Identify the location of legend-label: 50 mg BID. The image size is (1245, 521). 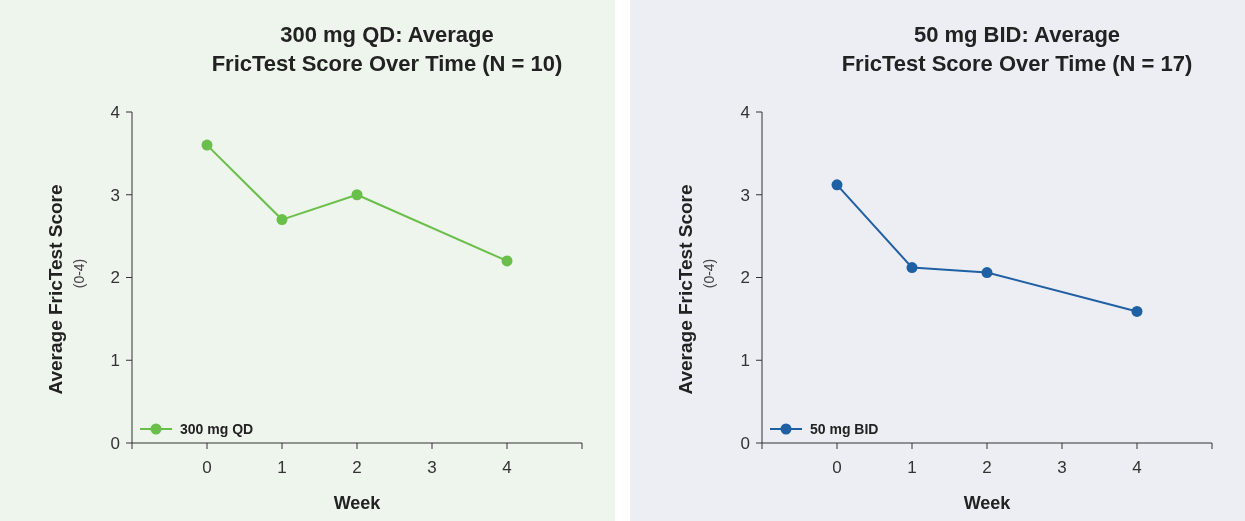
(844, 428).